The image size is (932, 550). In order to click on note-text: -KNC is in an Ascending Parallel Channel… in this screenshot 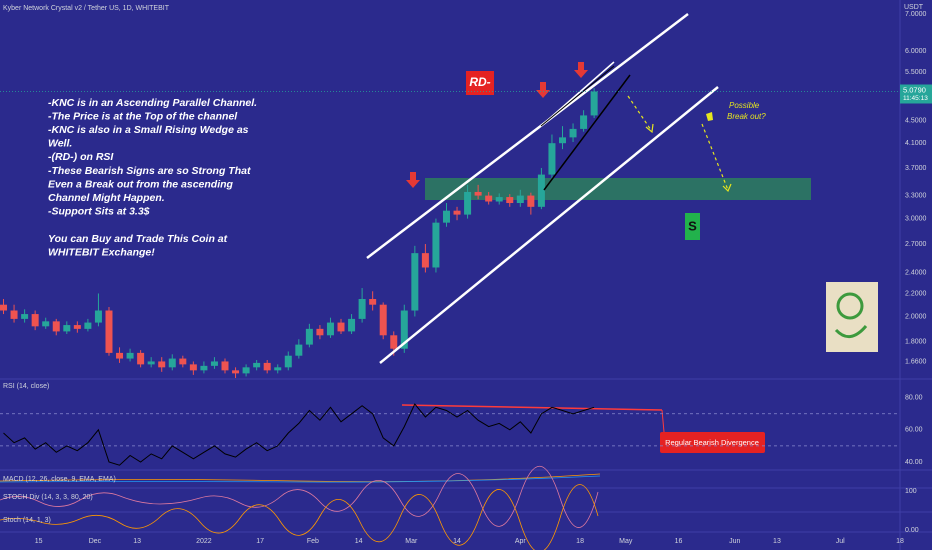, I will do `click(152, 103)`.